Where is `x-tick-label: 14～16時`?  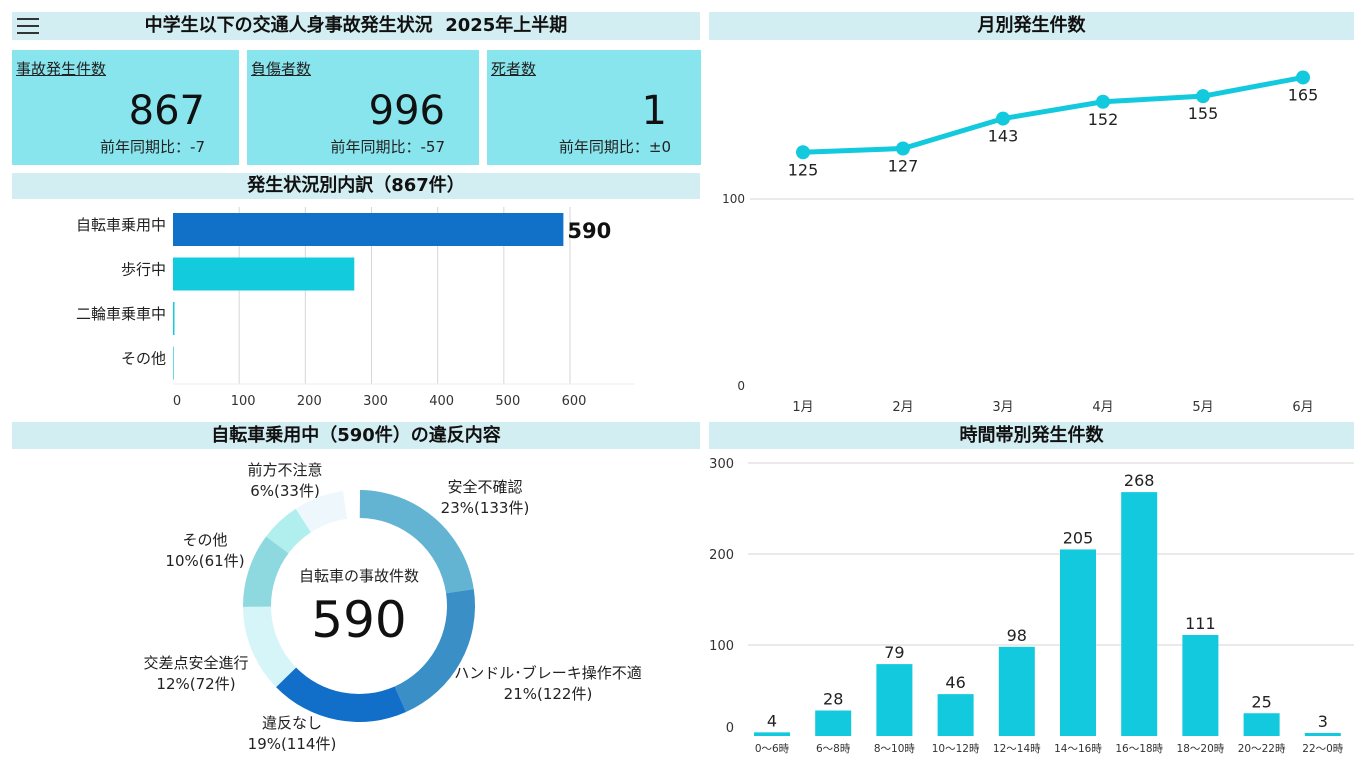 x-tick-label: 14～16時 is located at coordinates (1078, 749).